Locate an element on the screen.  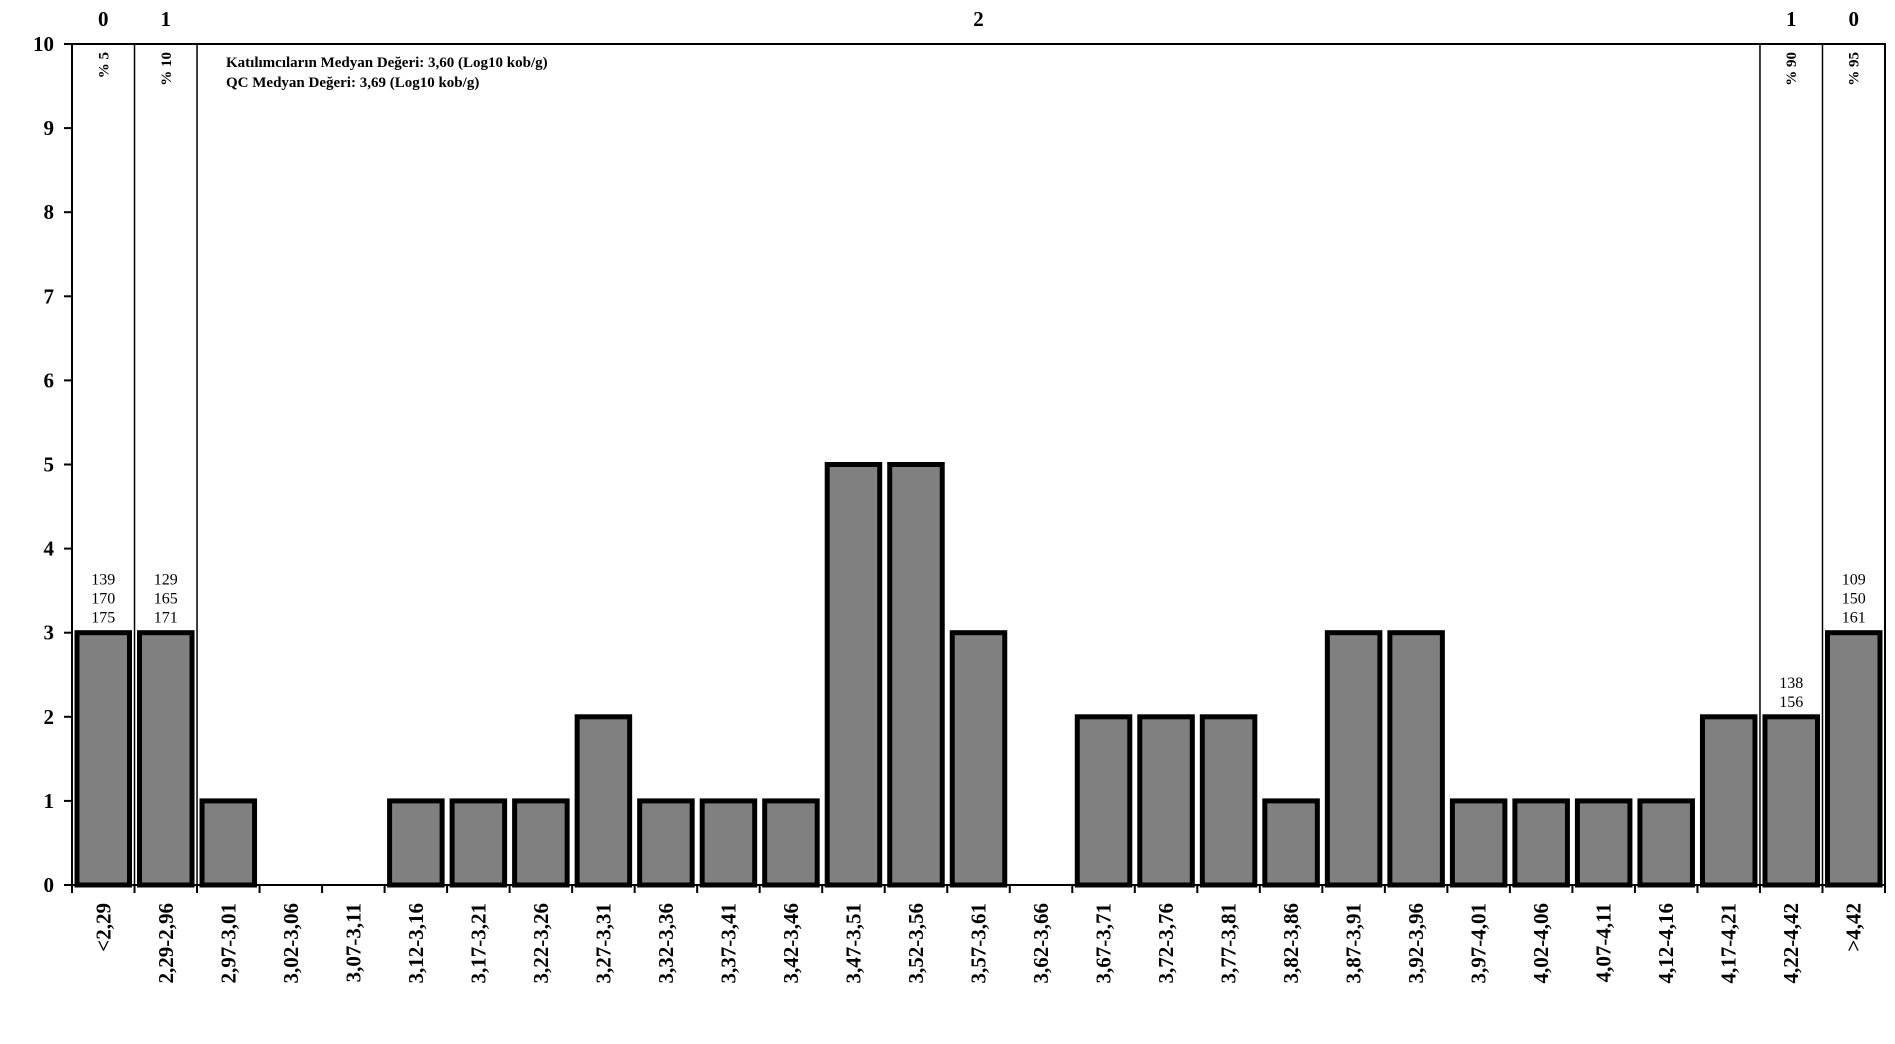
x-tick-label: >4,42 is located at coordinates (1854, 927).